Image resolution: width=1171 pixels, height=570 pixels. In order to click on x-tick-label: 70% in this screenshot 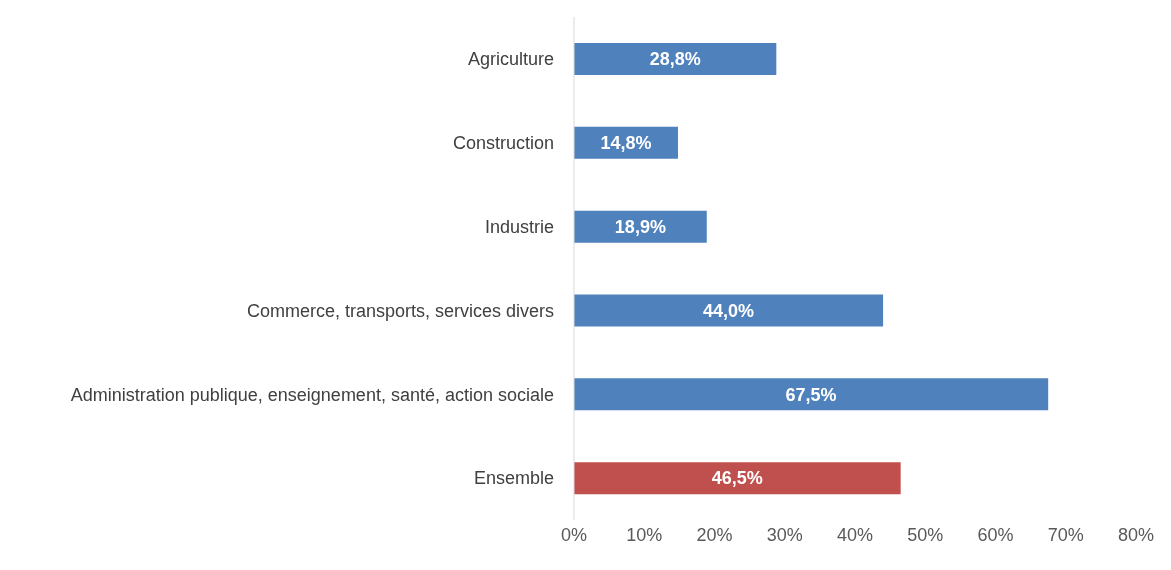, I will do `click(1065, 534)`.